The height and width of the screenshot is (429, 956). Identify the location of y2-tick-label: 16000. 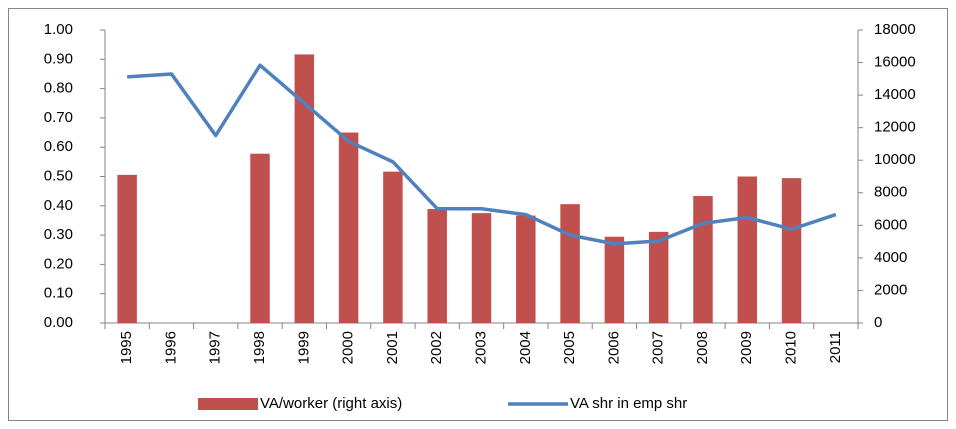
(895, 62).